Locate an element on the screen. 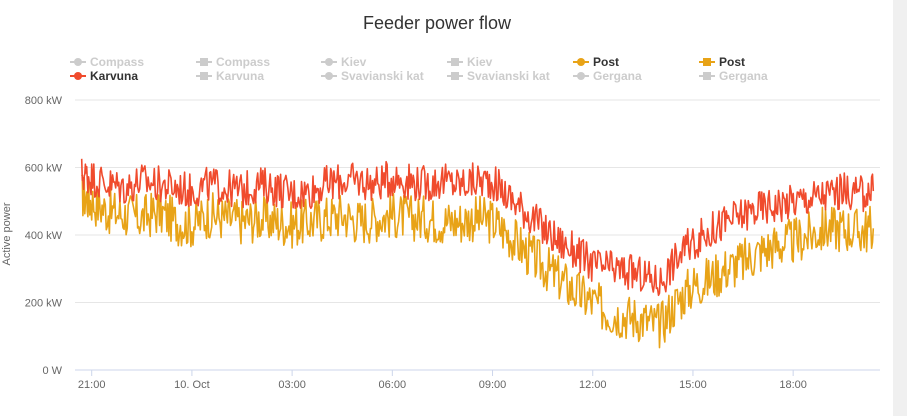 The width and height of the screenshot is (907, 416). x-tick-label: 09:00 is located at coordinates (493, 385).